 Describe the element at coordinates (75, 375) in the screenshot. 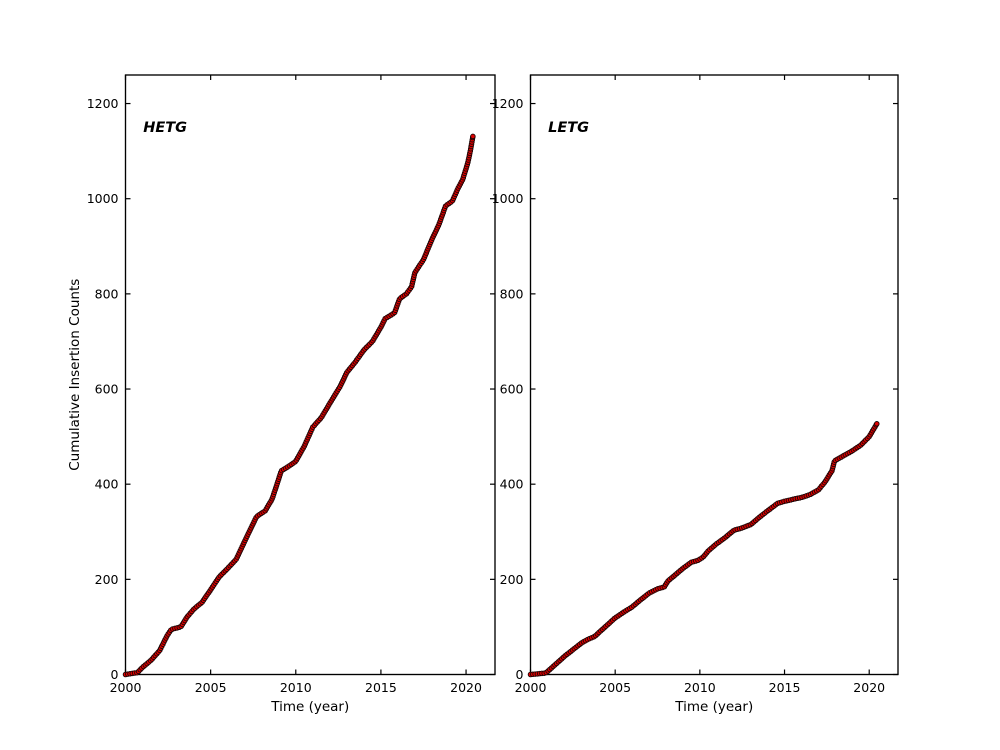

I see `y-axis-label: Cumulative Insertion Counts` at that location.